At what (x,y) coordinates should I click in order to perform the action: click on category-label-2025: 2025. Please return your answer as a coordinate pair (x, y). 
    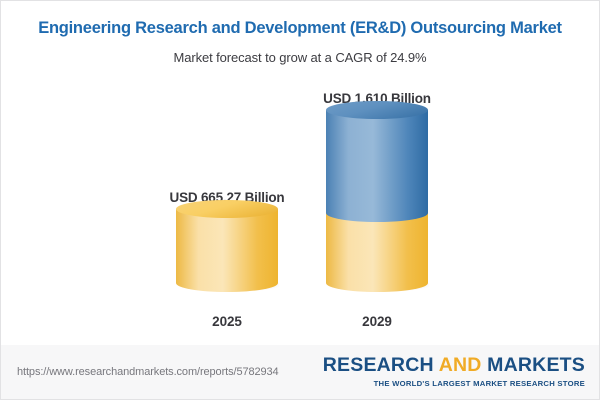
    Looking at the image, I should click on (227, 321).